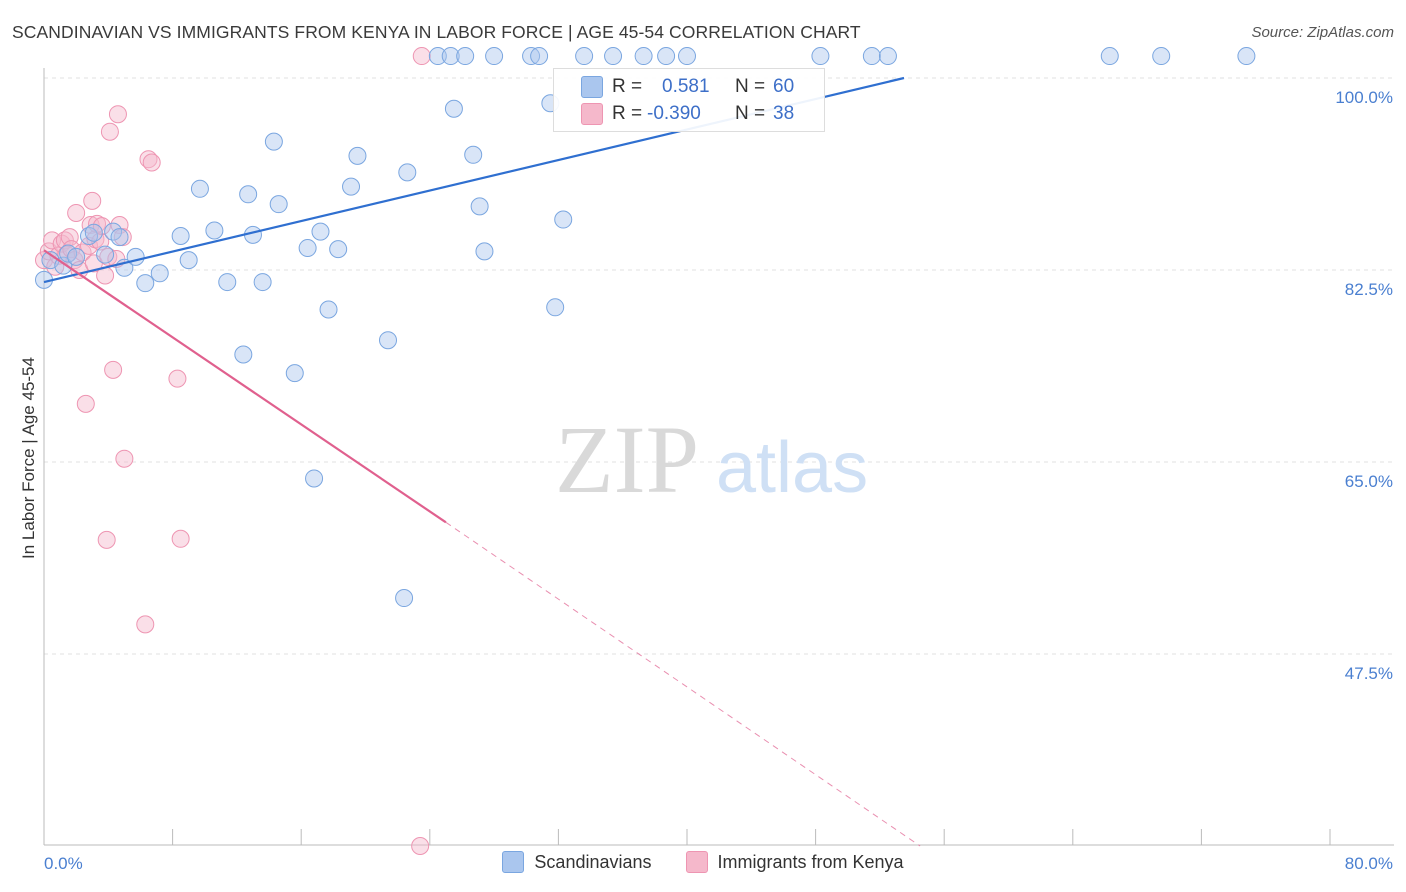 This screenshot has height=892, width=1406. What do you see at coordinates (592, 114) in the screenshot?
I see `stats-swatch-kenya` at bounding box center [592, 114].